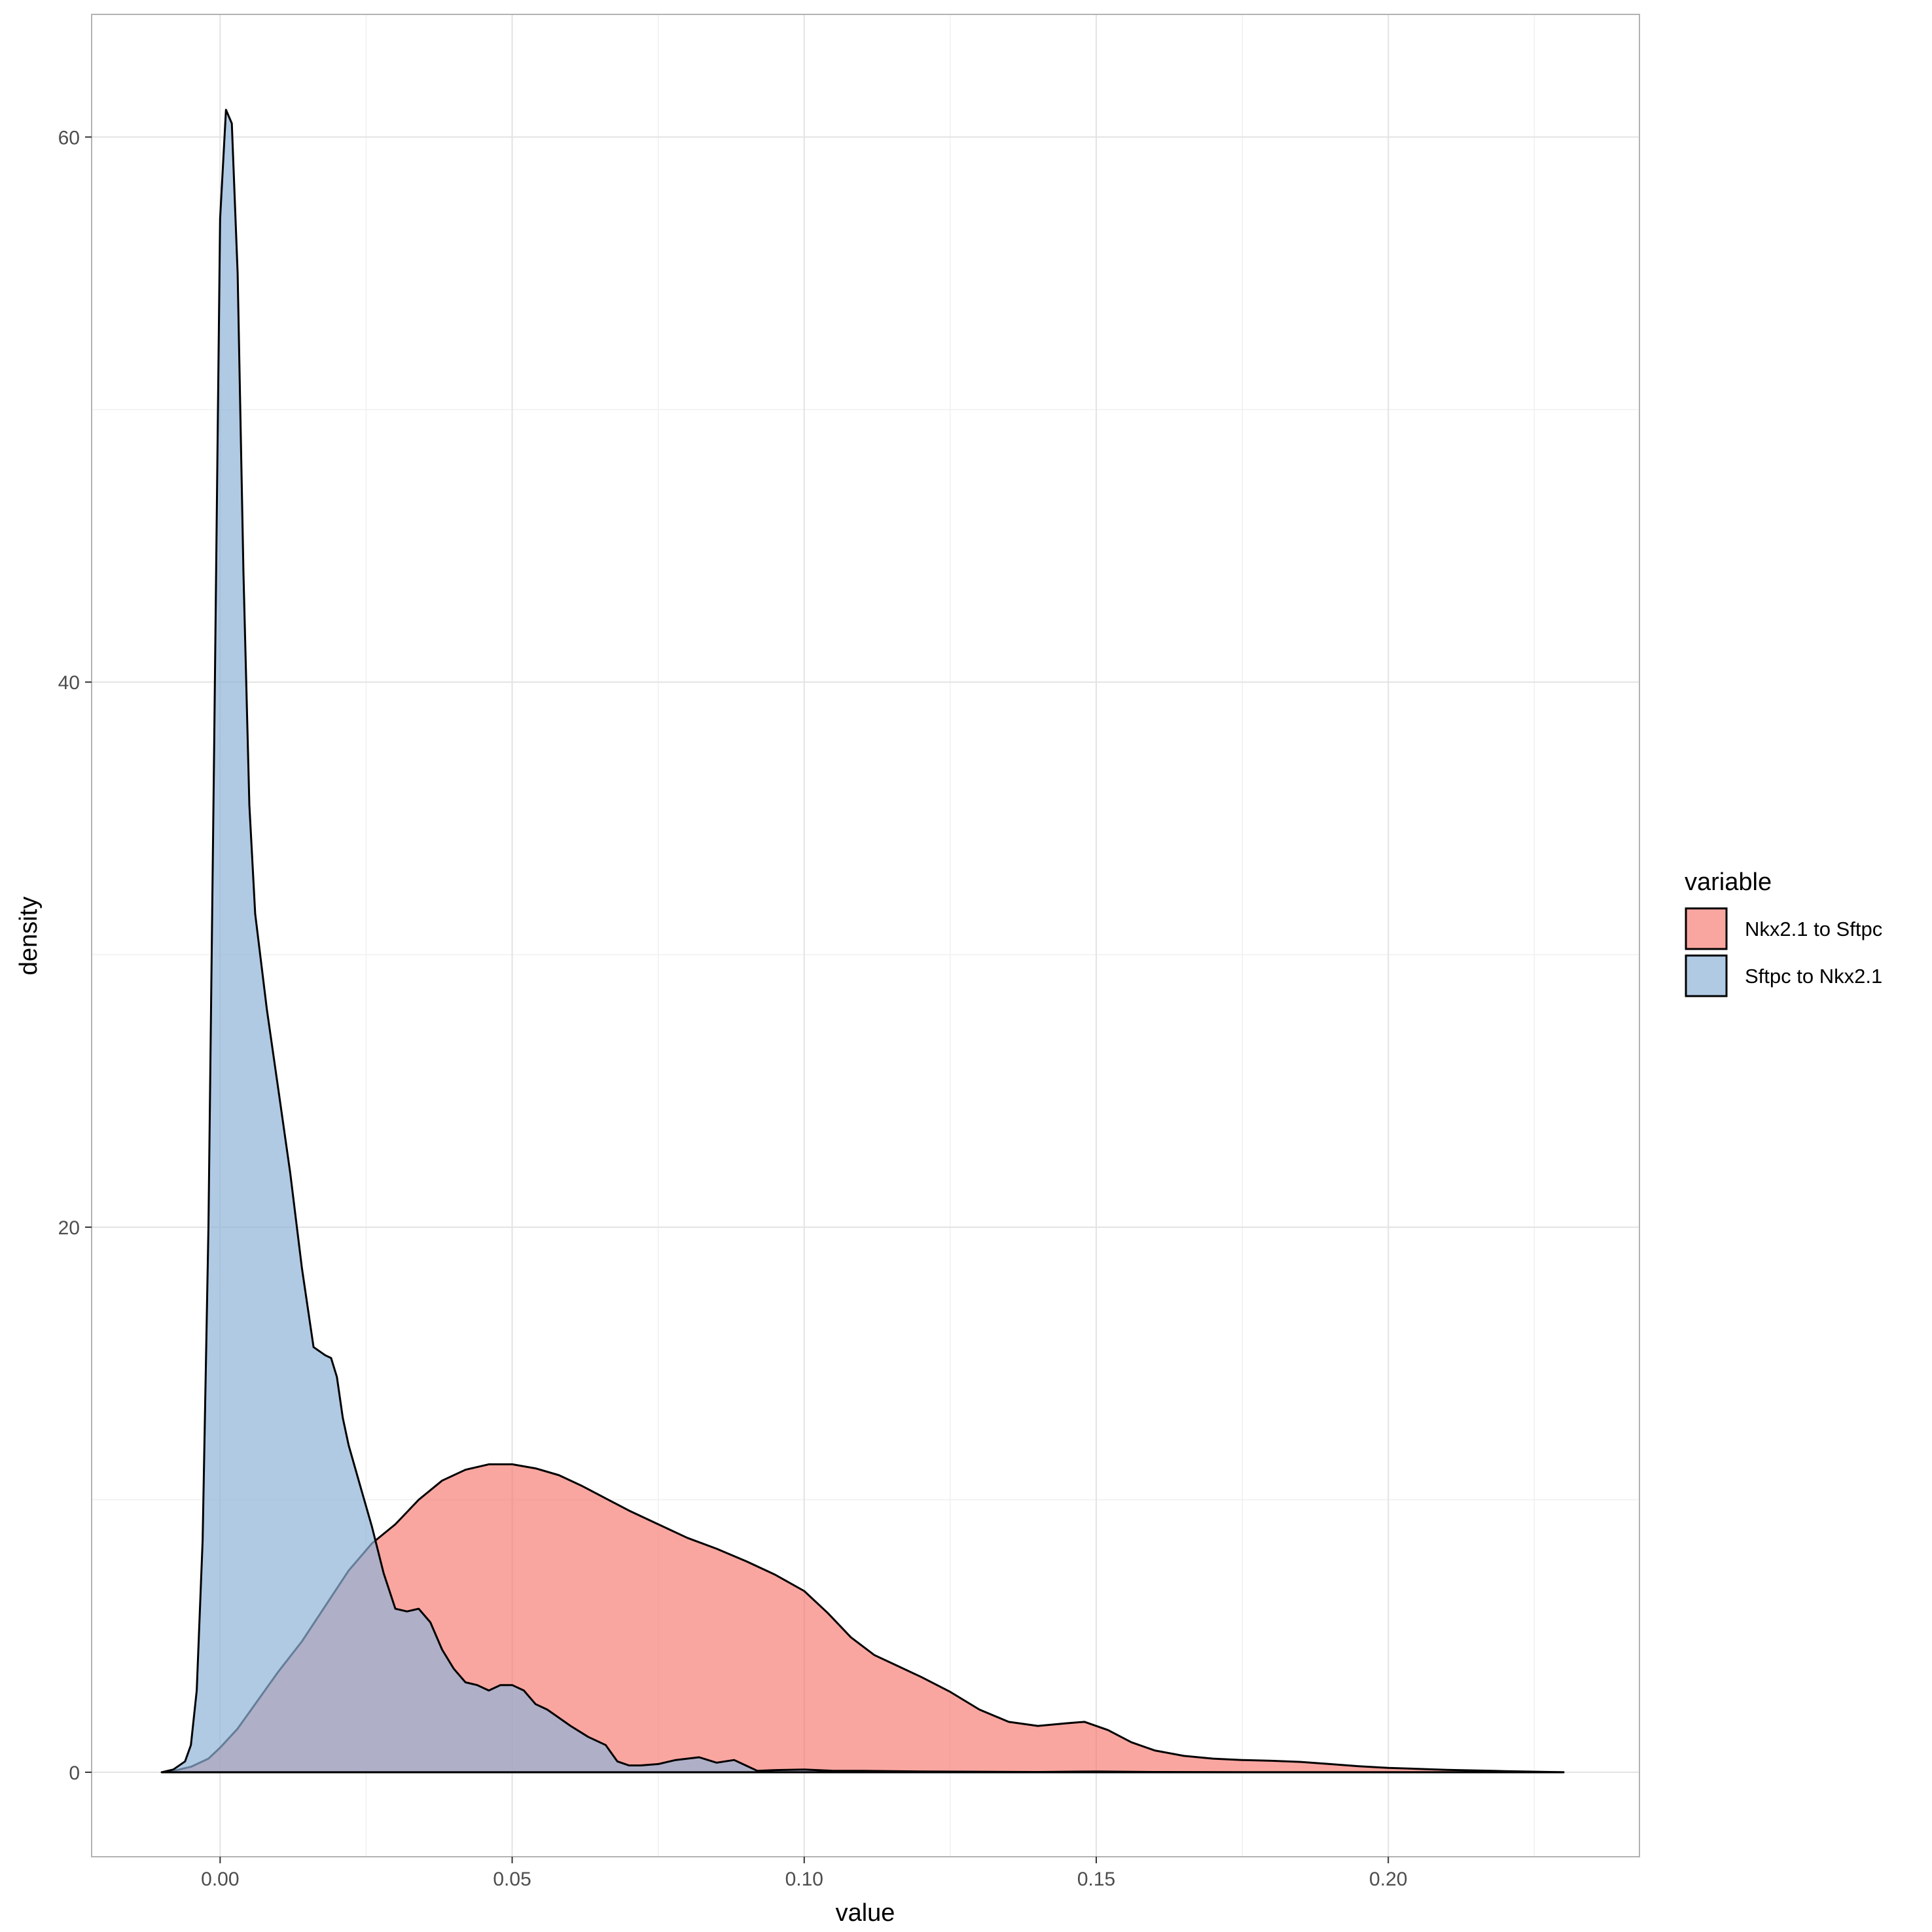 This screenshot has height=1932, width=1932. Describe the element at coordinates (75, 955) in the screenshot. I see `y-axis: 0 20 40 60` at that location.